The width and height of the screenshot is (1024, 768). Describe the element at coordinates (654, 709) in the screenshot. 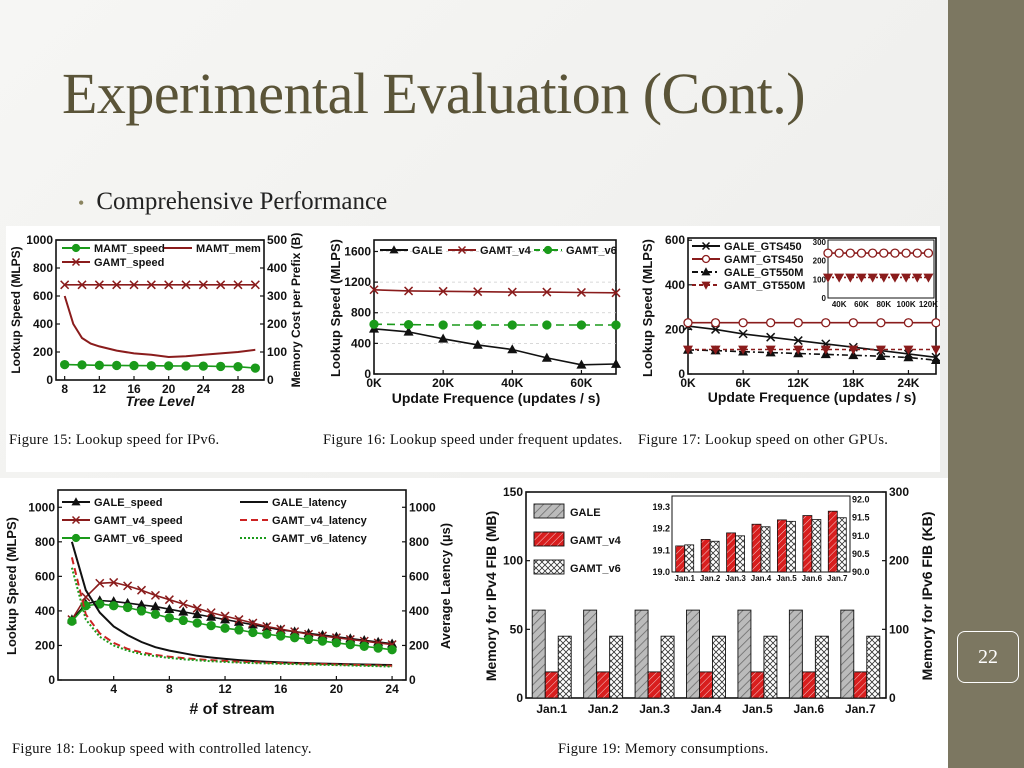

I see `fig19-x-tick-label: Jan.3` at that location.